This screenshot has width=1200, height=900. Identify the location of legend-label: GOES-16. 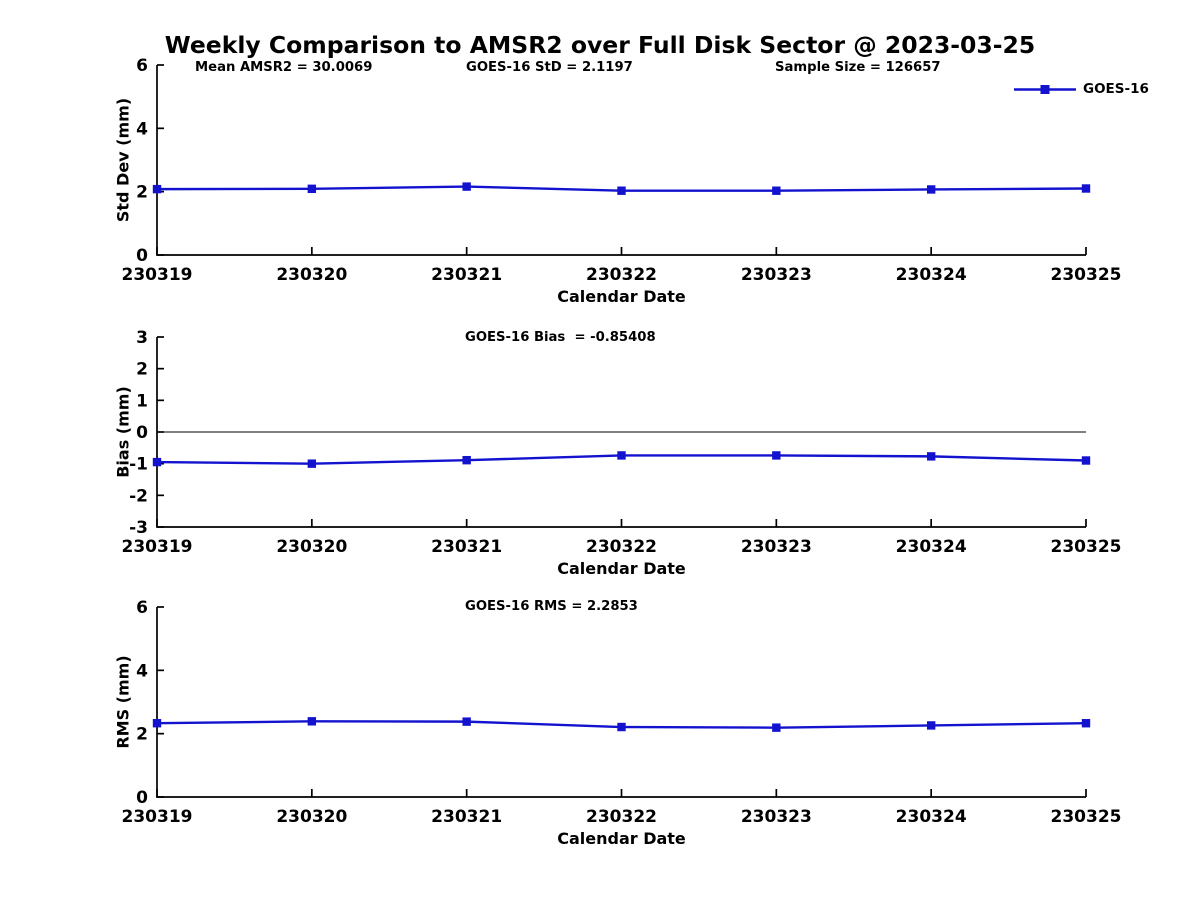
(1116, 89).